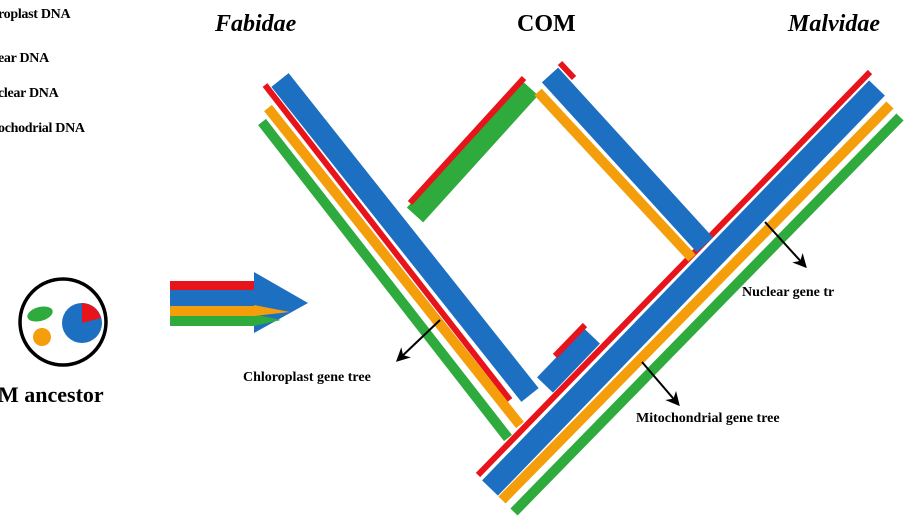 This screenshot has width=918, height=517. What do you see at coordinates (708, 418) in the screenshot?
I see `mitochondrial-gene-tree-label: Mitochondrial gene tree` at bounding box center [708, 418].